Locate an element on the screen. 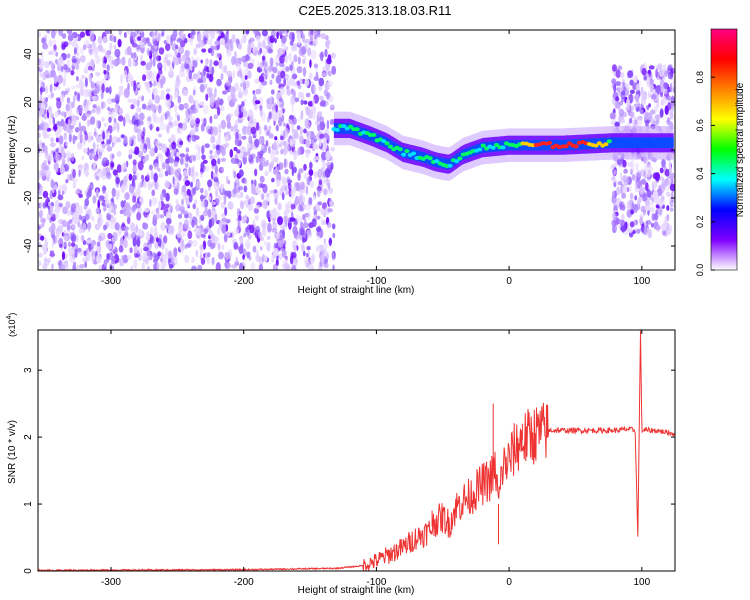  y-exponent-base: (x10 is located at coordinates (12, 328).